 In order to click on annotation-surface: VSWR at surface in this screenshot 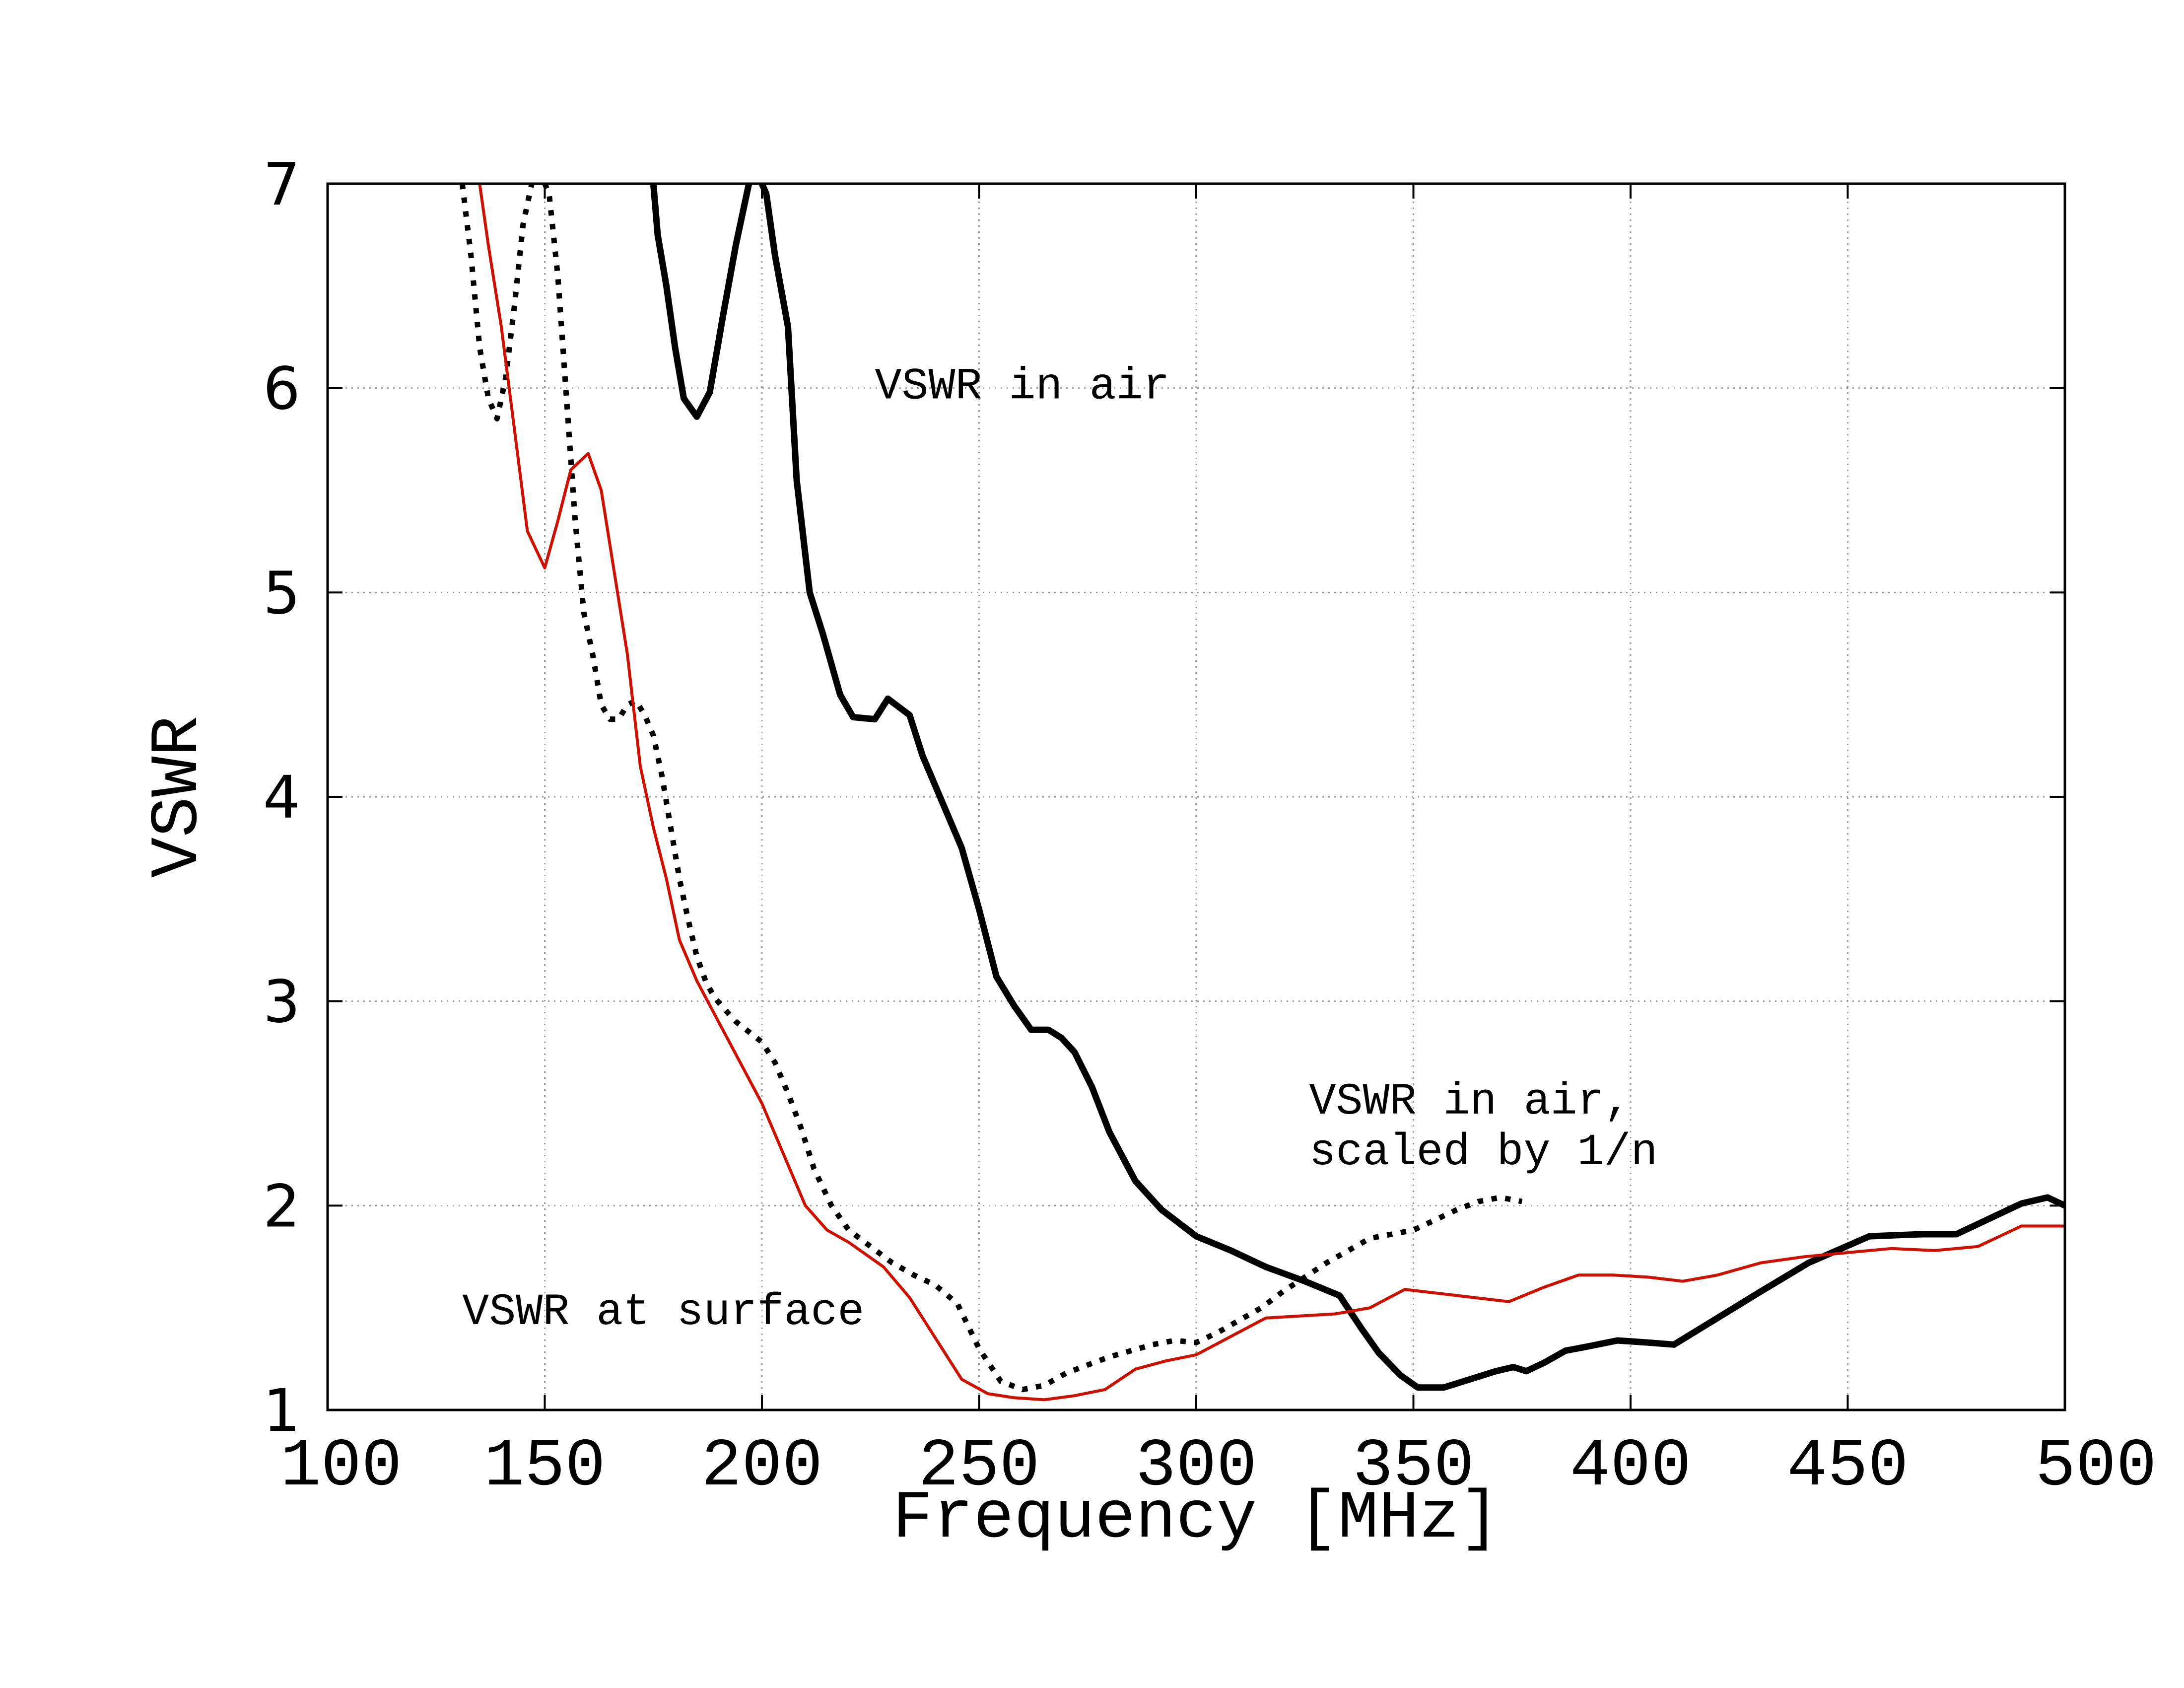, I will do `click(663, 1312)`.